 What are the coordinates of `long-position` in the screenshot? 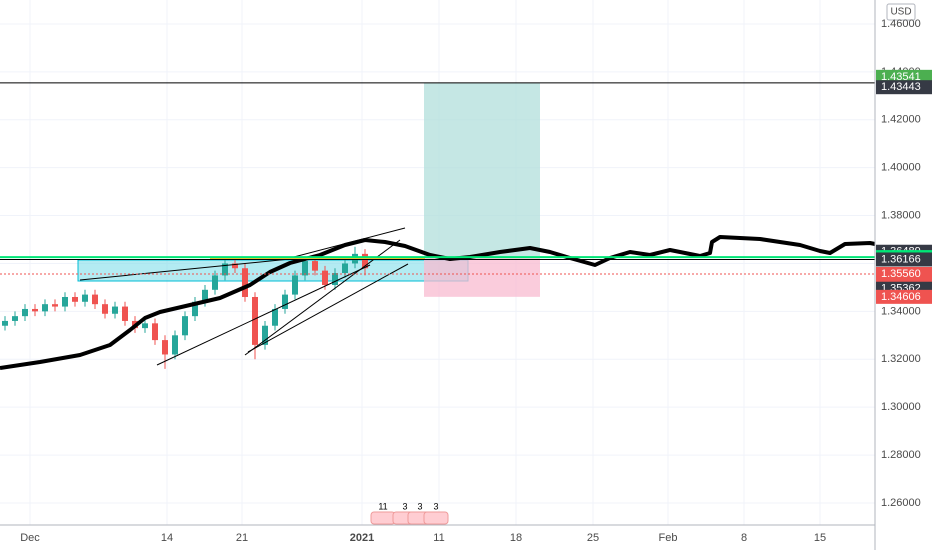 It's located at (482, 189).